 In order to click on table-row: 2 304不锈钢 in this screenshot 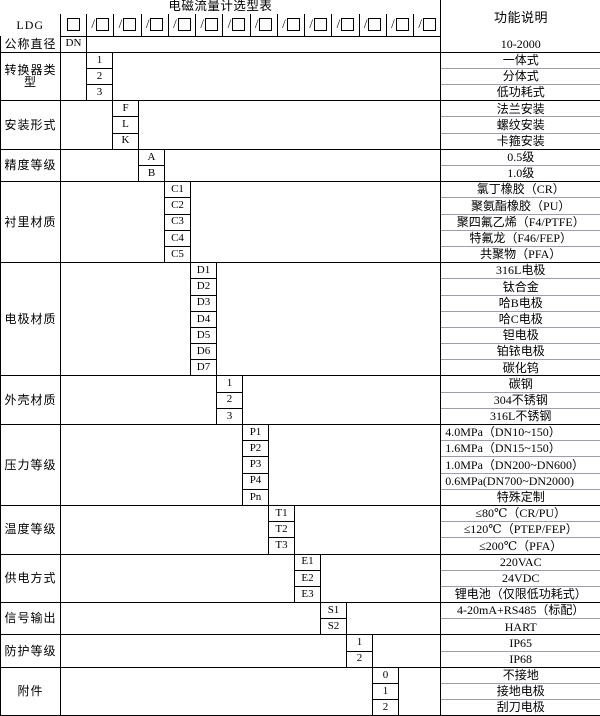, I will do `click(300, 400)`.